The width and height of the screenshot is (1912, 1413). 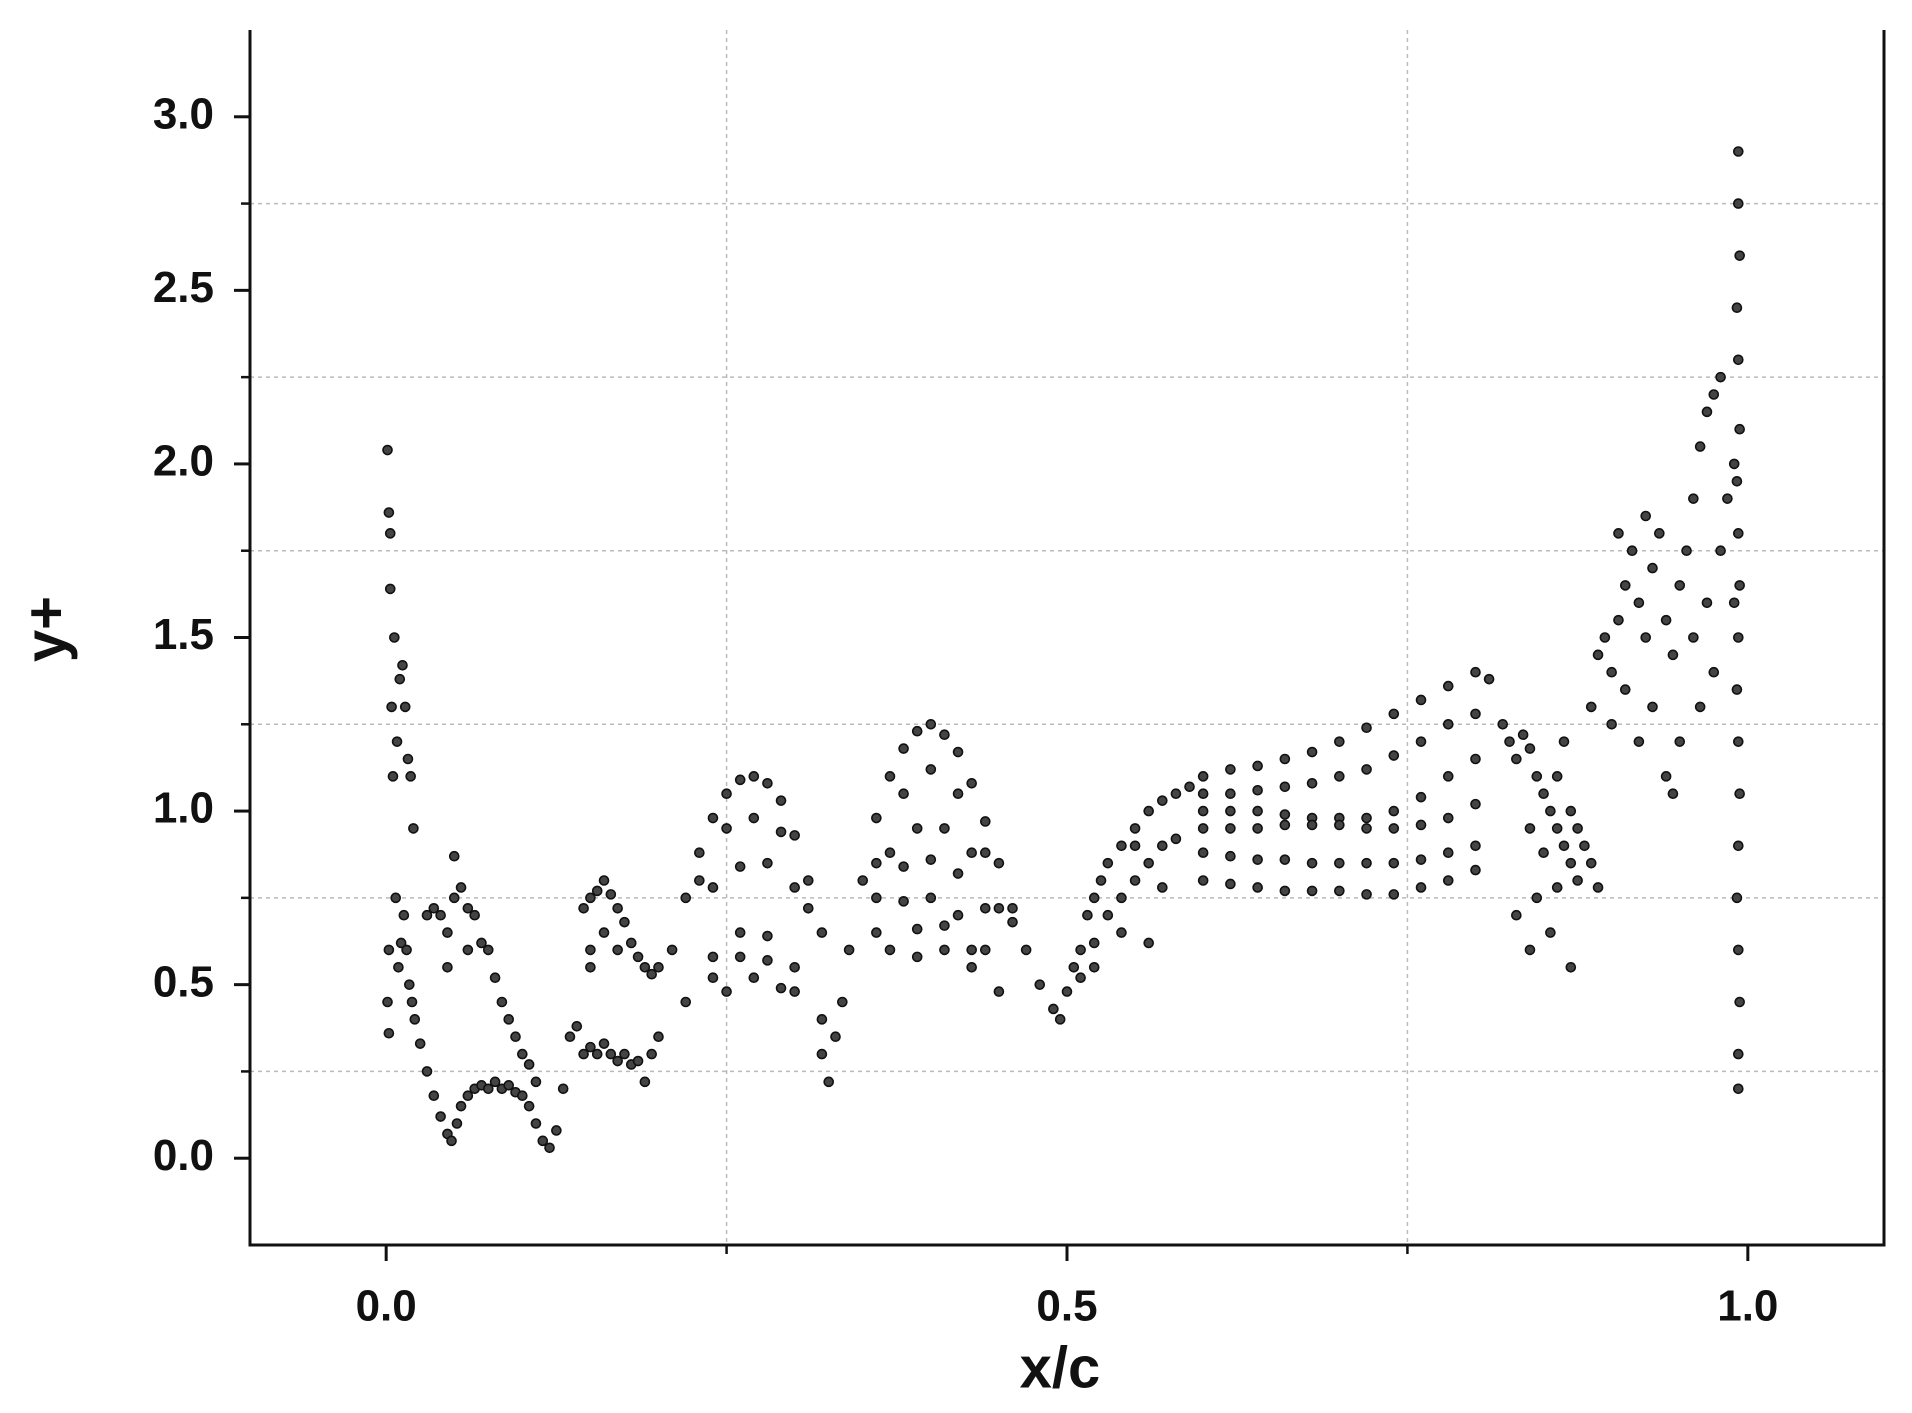 What do you see at coordinates (183, 113) in the screenshot?
I see `y-tick-label: 3.0` at bounding box center [183, 113].